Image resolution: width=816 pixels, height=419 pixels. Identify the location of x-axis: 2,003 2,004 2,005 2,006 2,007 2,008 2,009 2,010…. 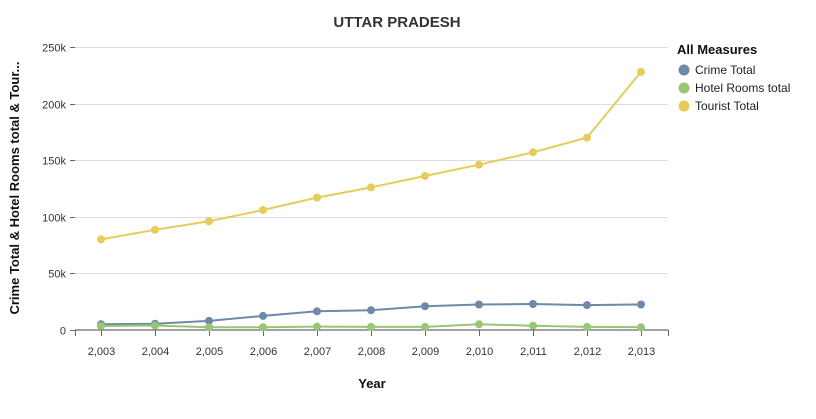
(372, 344).